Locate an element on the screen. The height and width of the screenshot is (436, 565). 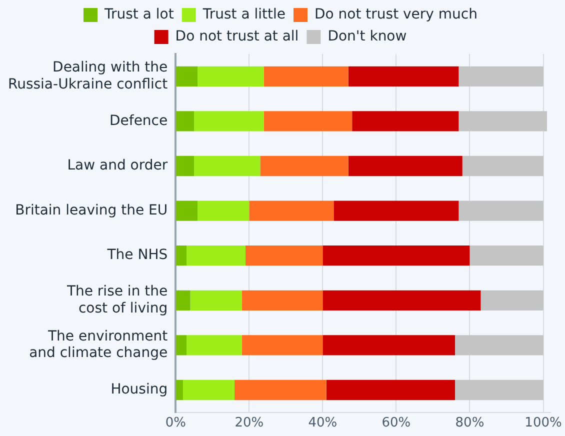
legend-label: Trust a little is located at coordinates (244, 14).